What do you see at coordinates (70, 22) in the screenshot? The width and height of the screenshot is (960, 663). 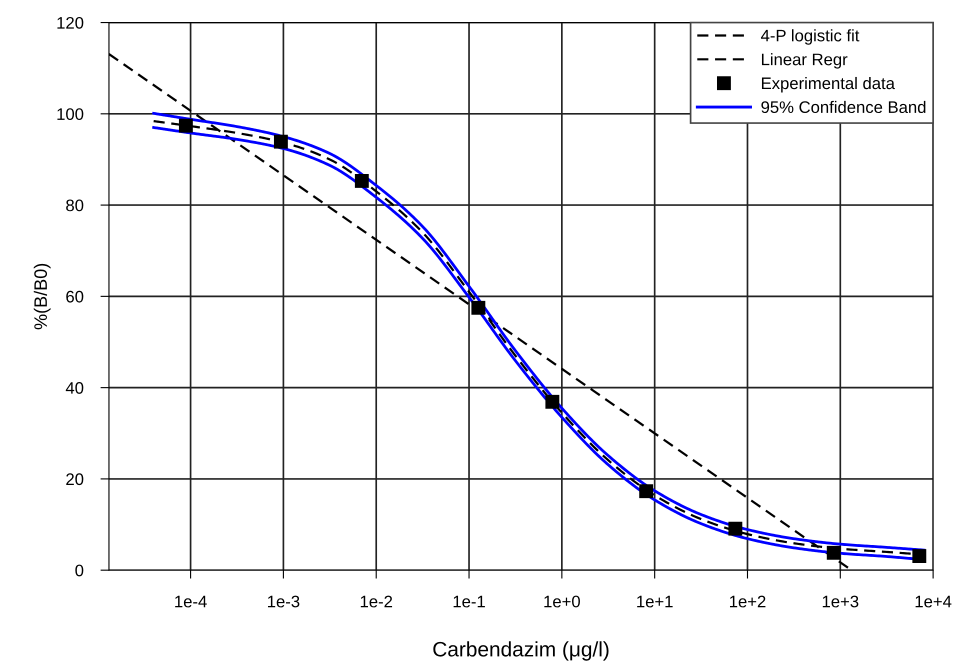 I see `y-tick-label: 120` at bounding box center [70, 22].